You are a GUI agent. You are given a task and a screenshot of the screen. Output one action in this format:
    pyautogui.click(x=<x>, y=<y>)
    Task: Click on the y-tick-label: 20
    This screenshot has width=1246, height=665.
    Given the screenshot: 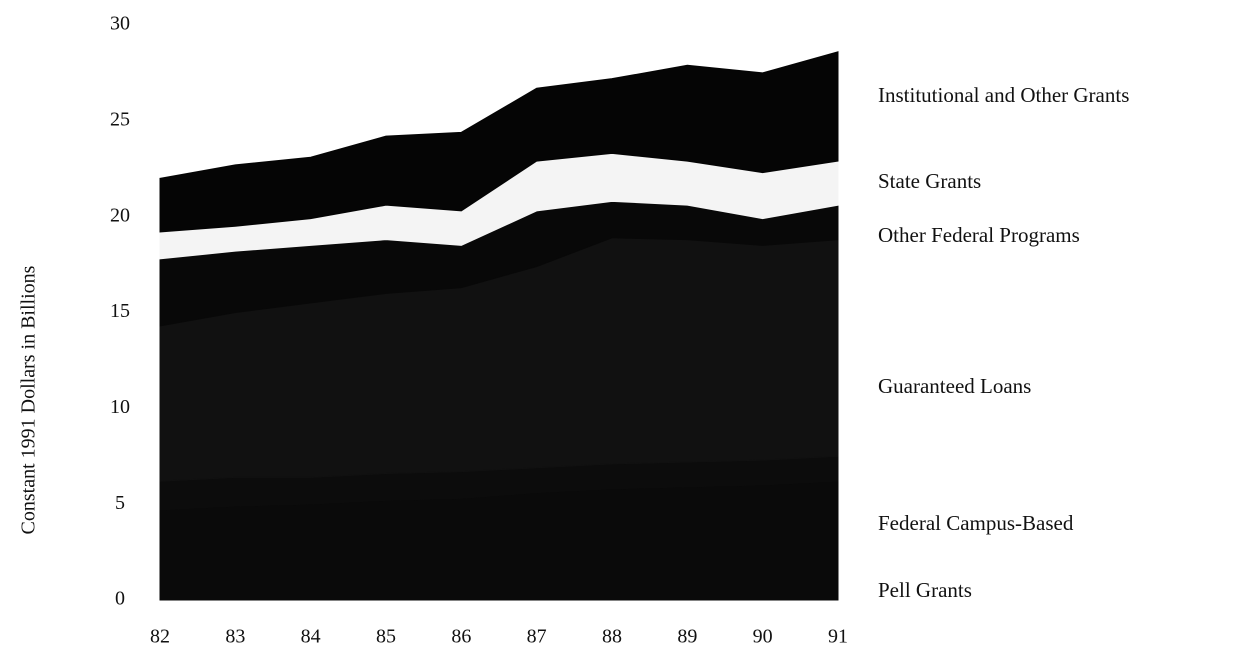 What is the action you would take?
    pyautogui.click(x=120, y=215)
    